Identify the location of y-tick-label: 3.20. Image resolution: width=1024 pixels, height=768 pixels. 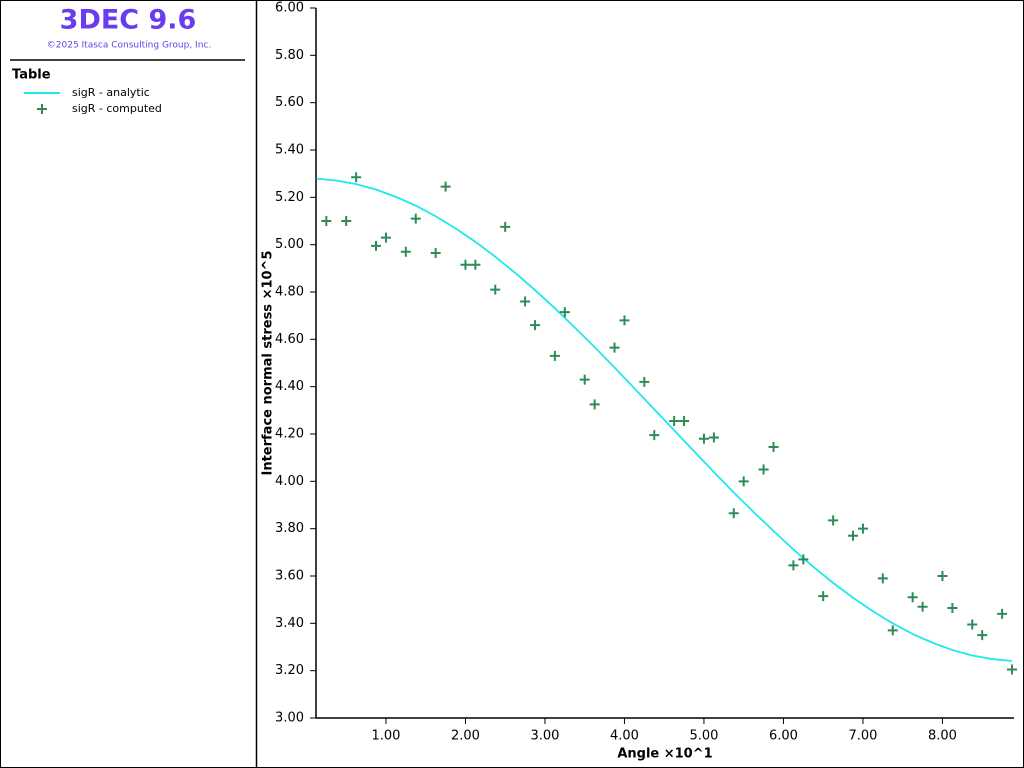
(289, 670).